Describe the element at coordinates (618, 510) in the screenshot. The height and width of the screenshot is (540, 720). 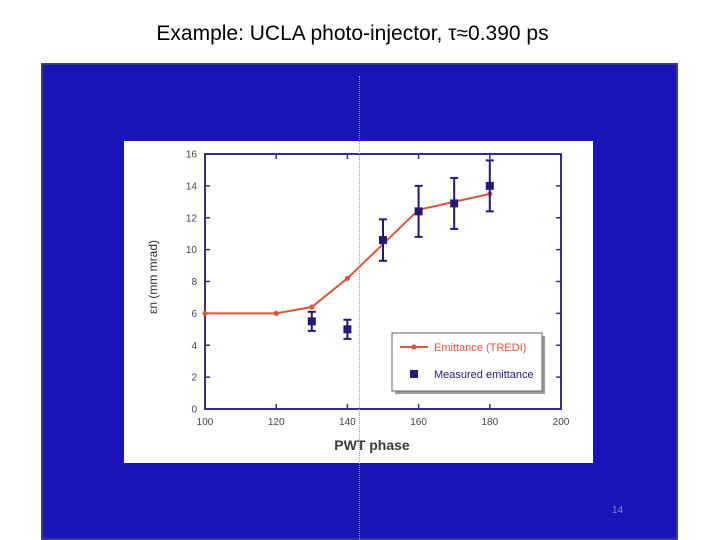
I see `page-number: 14` at that location.